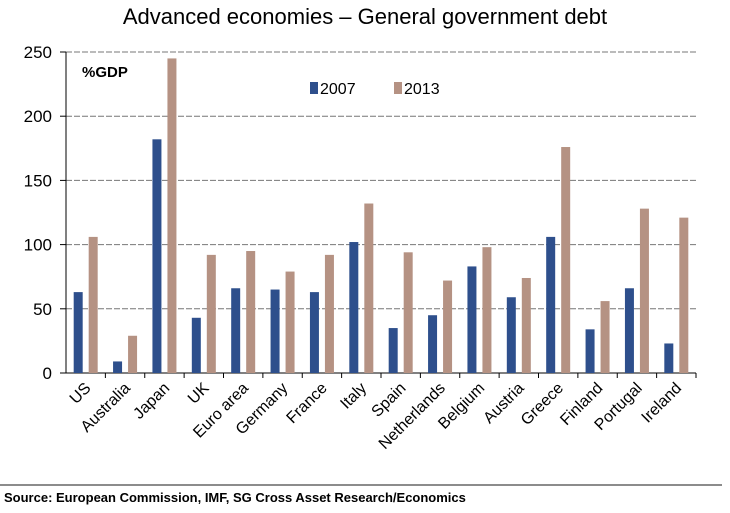  Describe the element at coordinates (157, 256) in the screenshot. I see `bar-2007-japan` at that location.